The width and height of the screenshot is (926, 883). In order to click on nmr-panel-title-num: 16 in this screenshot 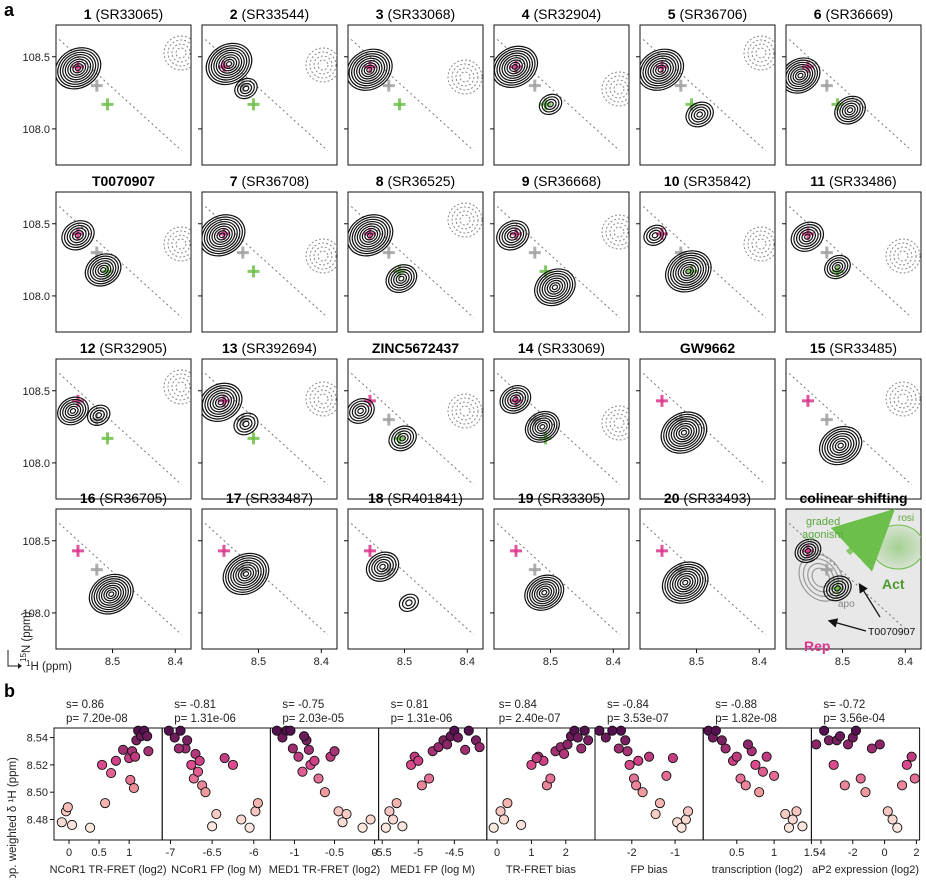, I will do `click(88, 498)`.